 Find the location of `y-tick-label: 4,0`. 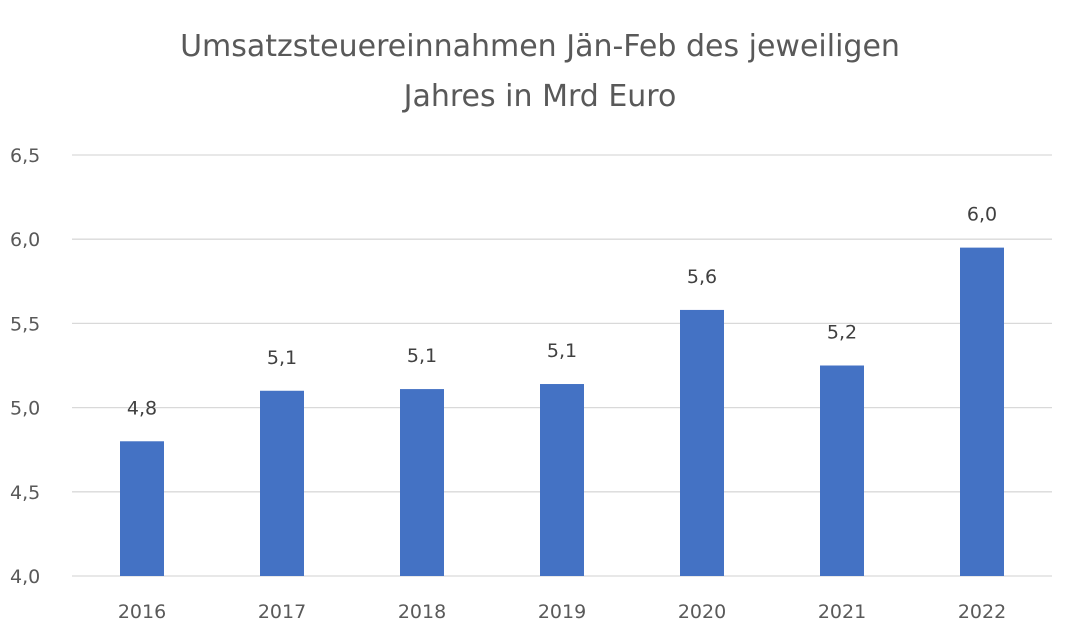

y-tick-label: 4,0 is located at coordinates (25, 577).